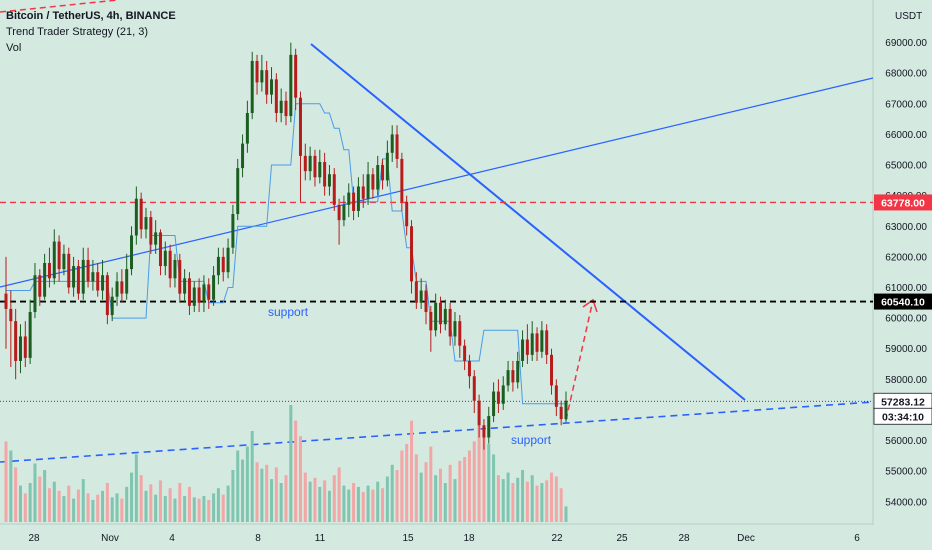 The width and height of the screenshot is (932, 550). What do you see at coordinates (14, 48) in the screenshot?
I see `volume-label: Vol` at bounding box center [14, 48].